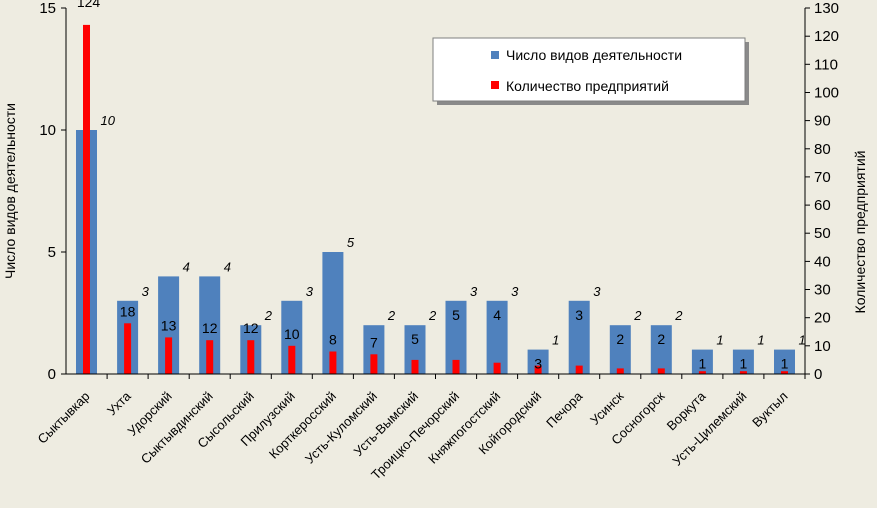 The height and width of the screenshot is (508, 877). I want to click on left-axis-ticks: 0 5 10 15, so click(52, 191).